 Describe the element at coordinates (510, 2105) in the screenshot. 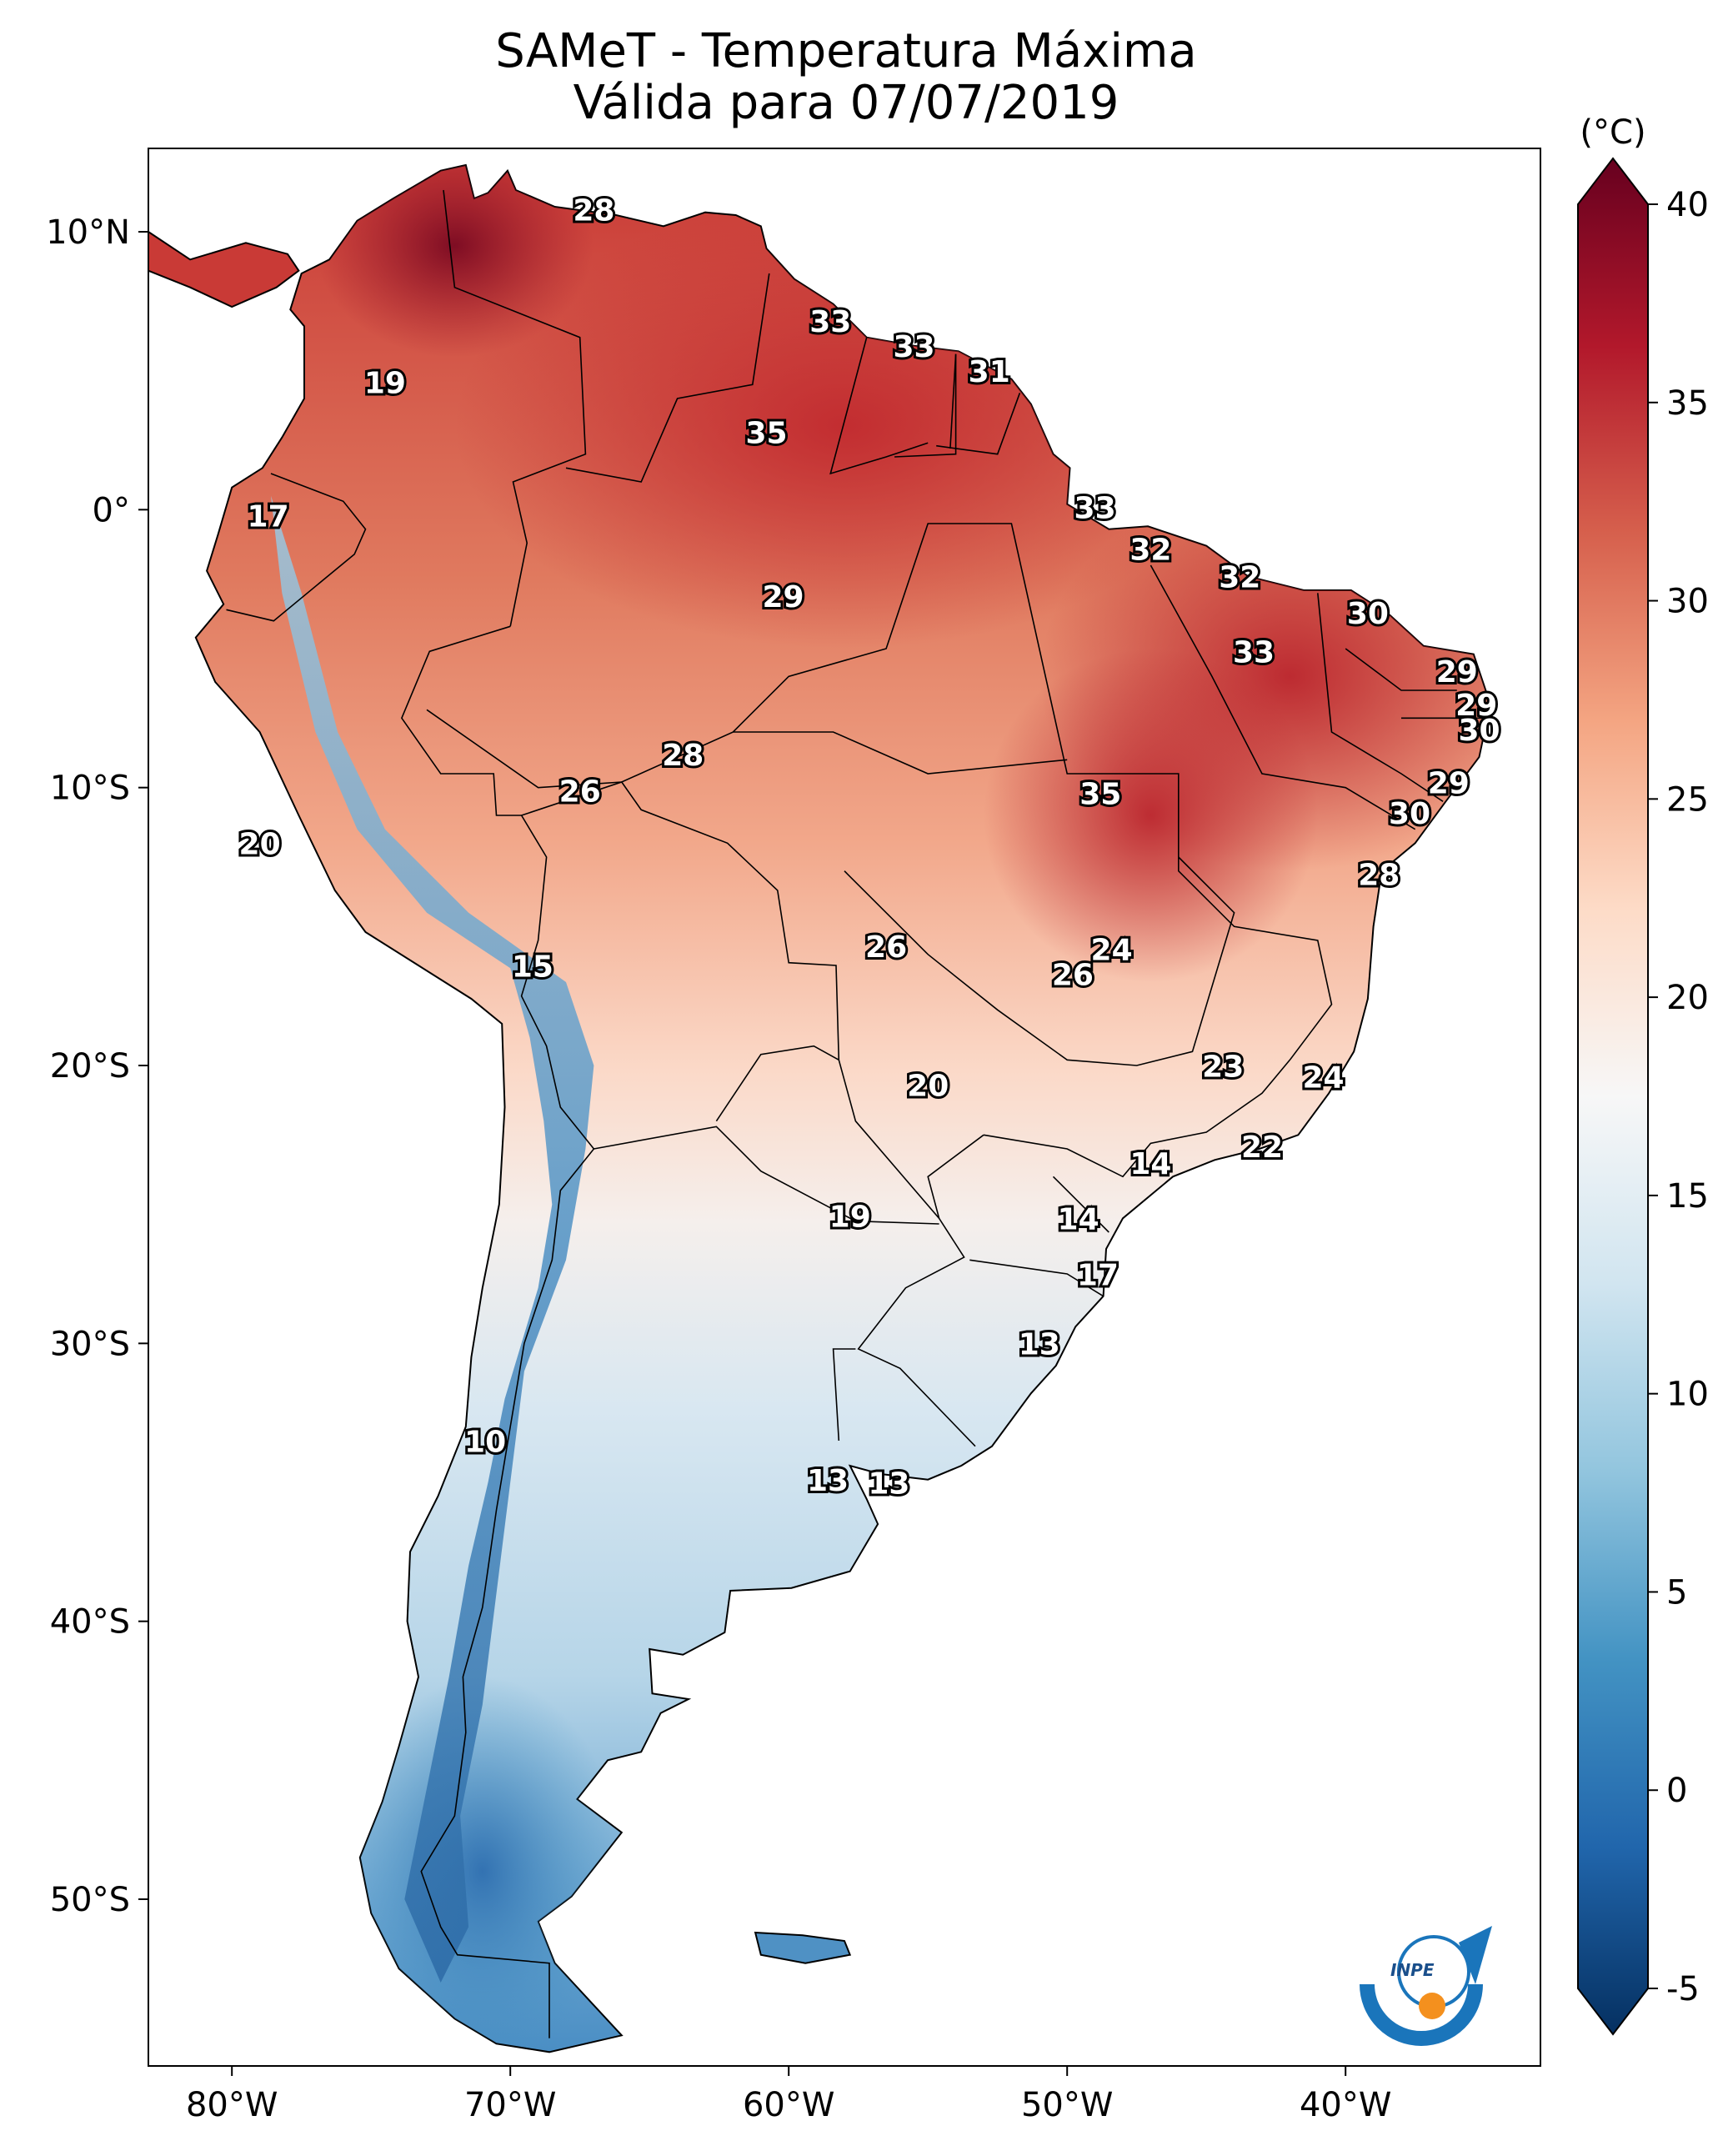

I see `lon-tick-label: 70°W` at that location.